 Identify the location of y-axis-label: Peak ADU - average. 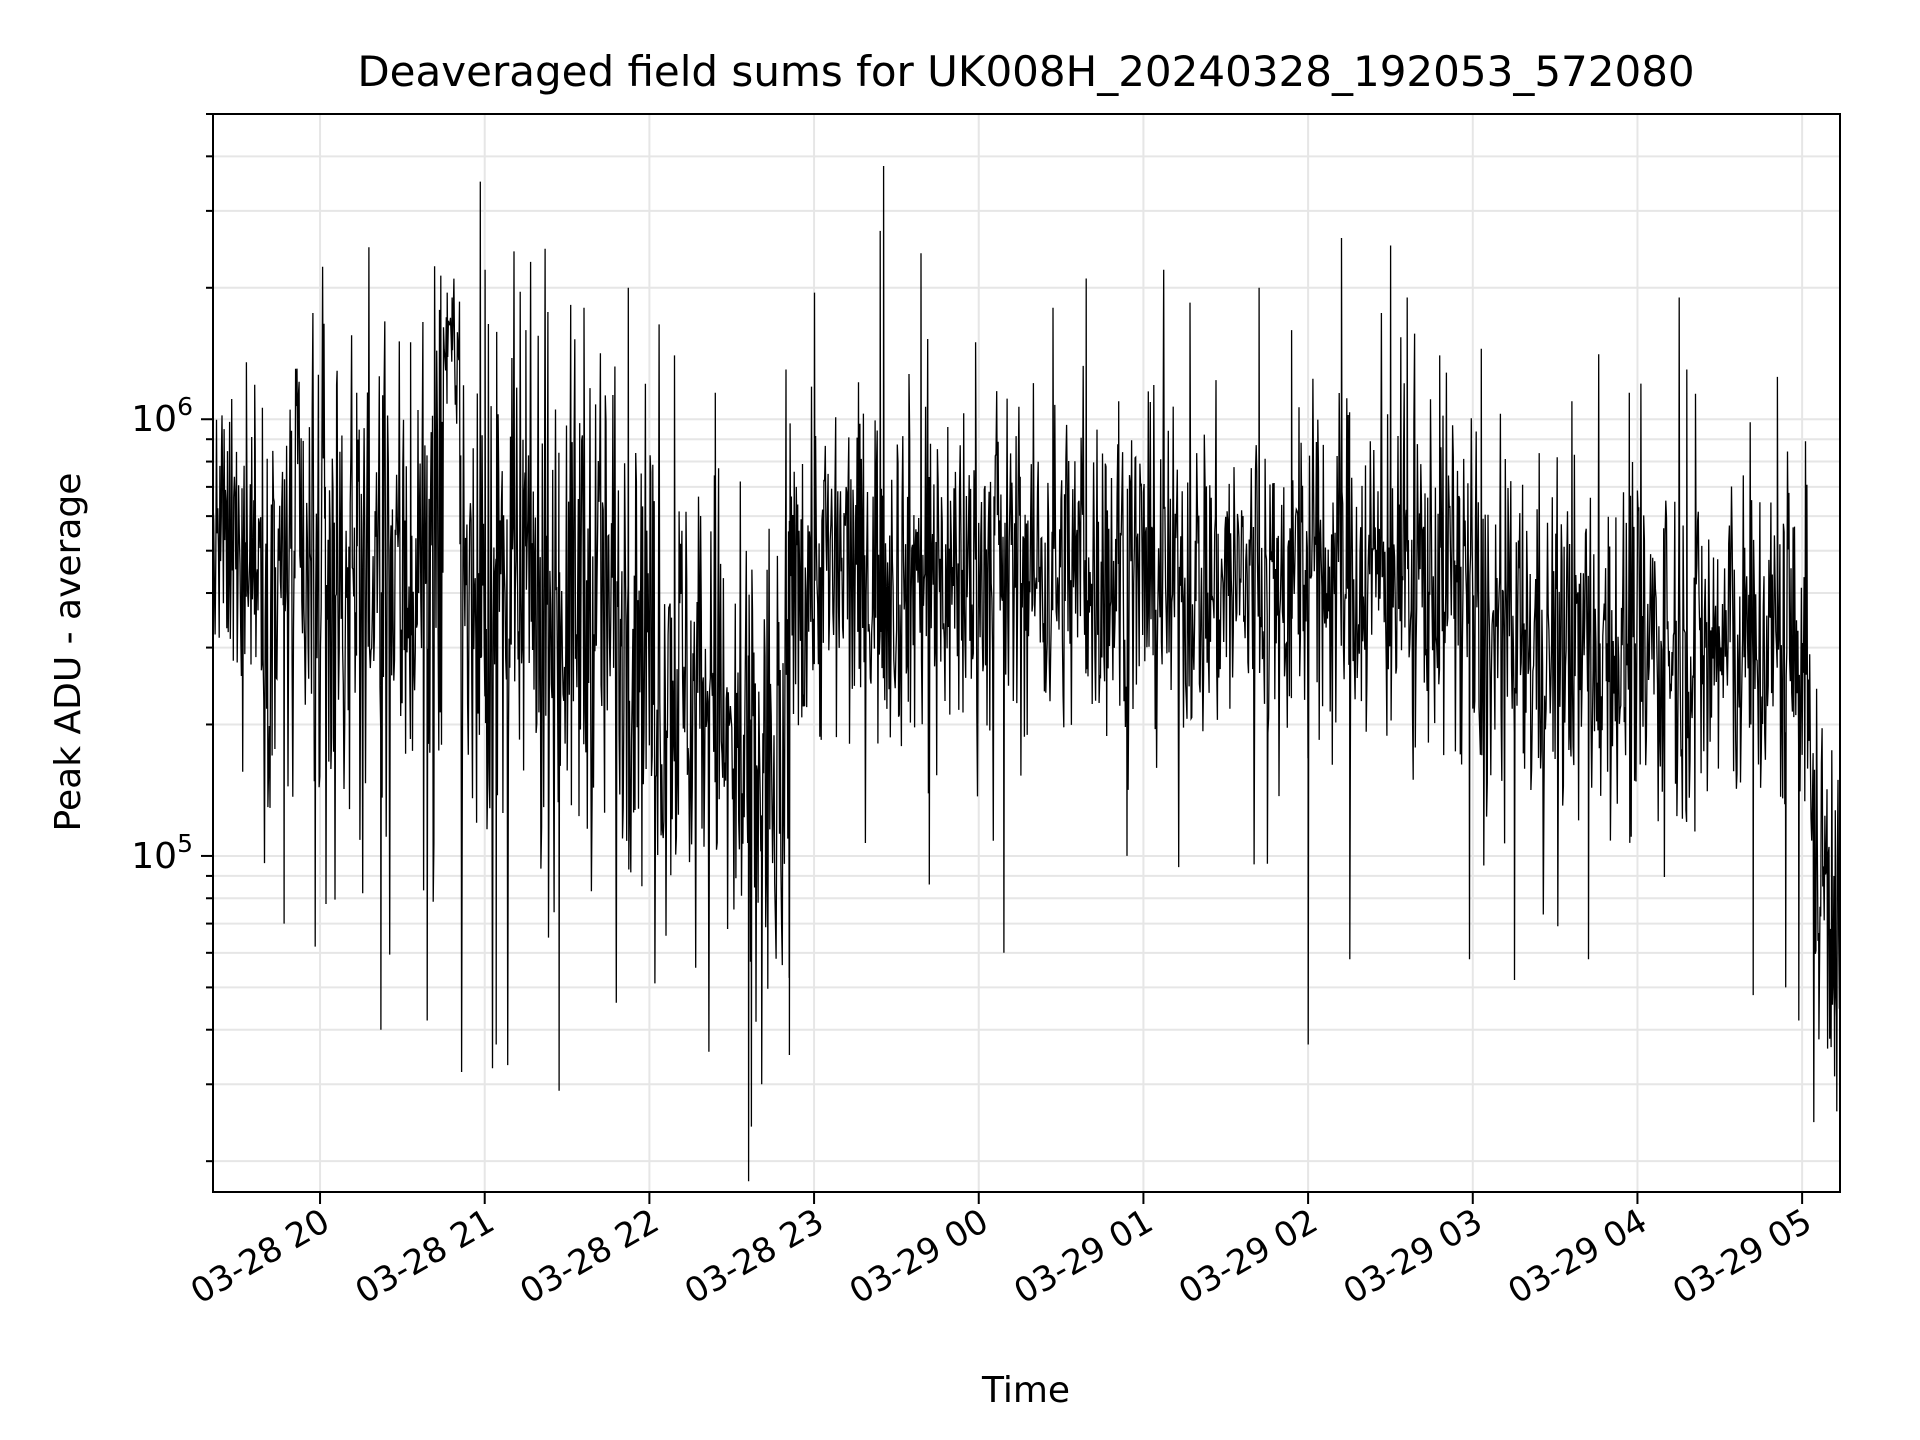
(68, 652).